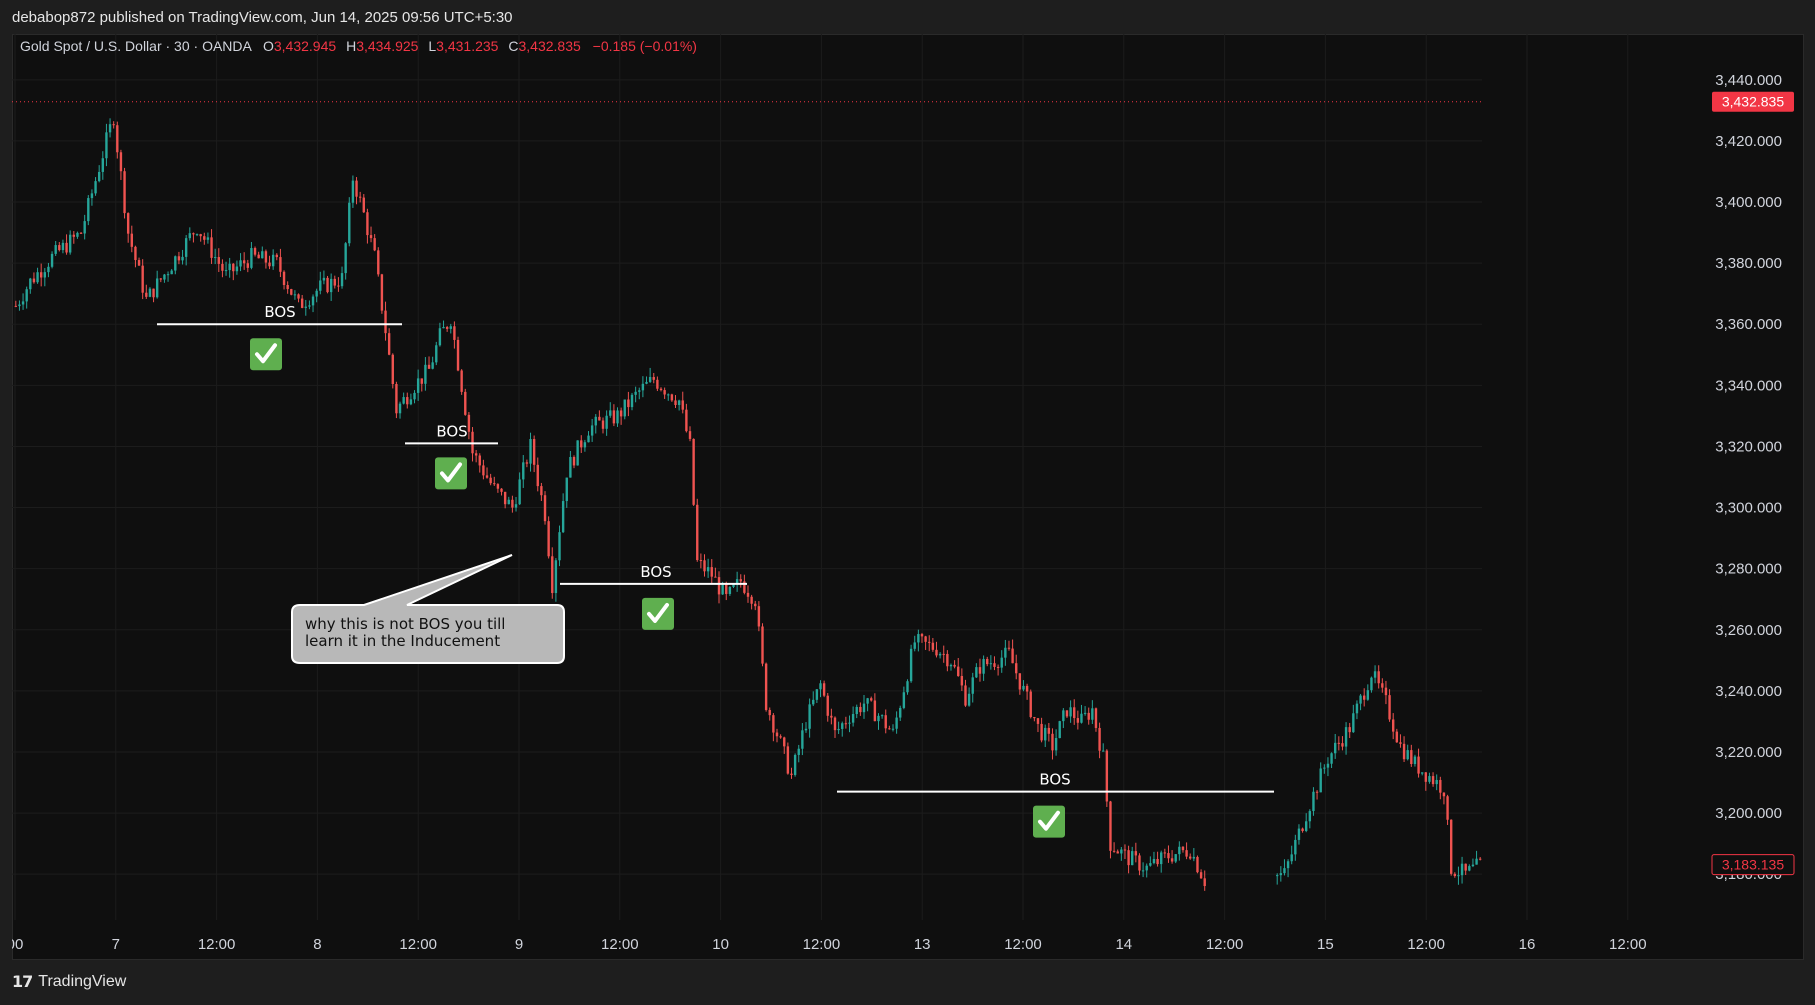  What do you see at coordinates (69, 981) in the screenshot?
I see `tradingview-logo: 17 TradingView` at bounding box center [69, 981].